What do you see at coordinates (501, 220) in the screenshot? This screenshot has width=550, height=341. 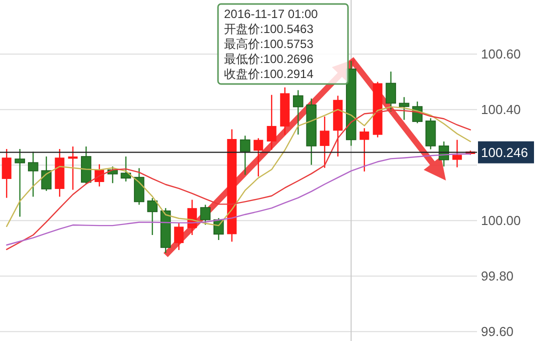 I see `y-tick-label: 100.00` at bounding box center [501, 220].